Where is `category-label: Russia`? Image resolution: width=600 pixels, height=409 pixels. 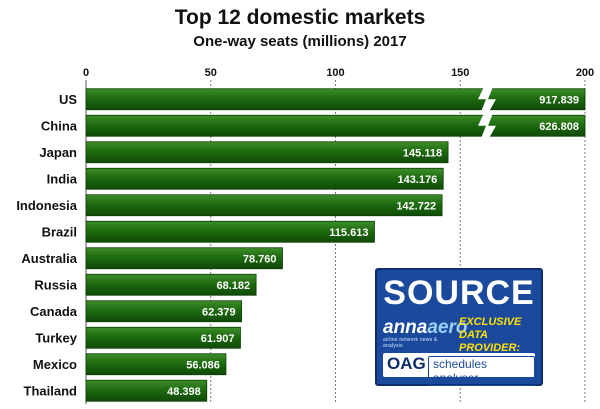
category-label: Russia is located at coordinates (55, 284).